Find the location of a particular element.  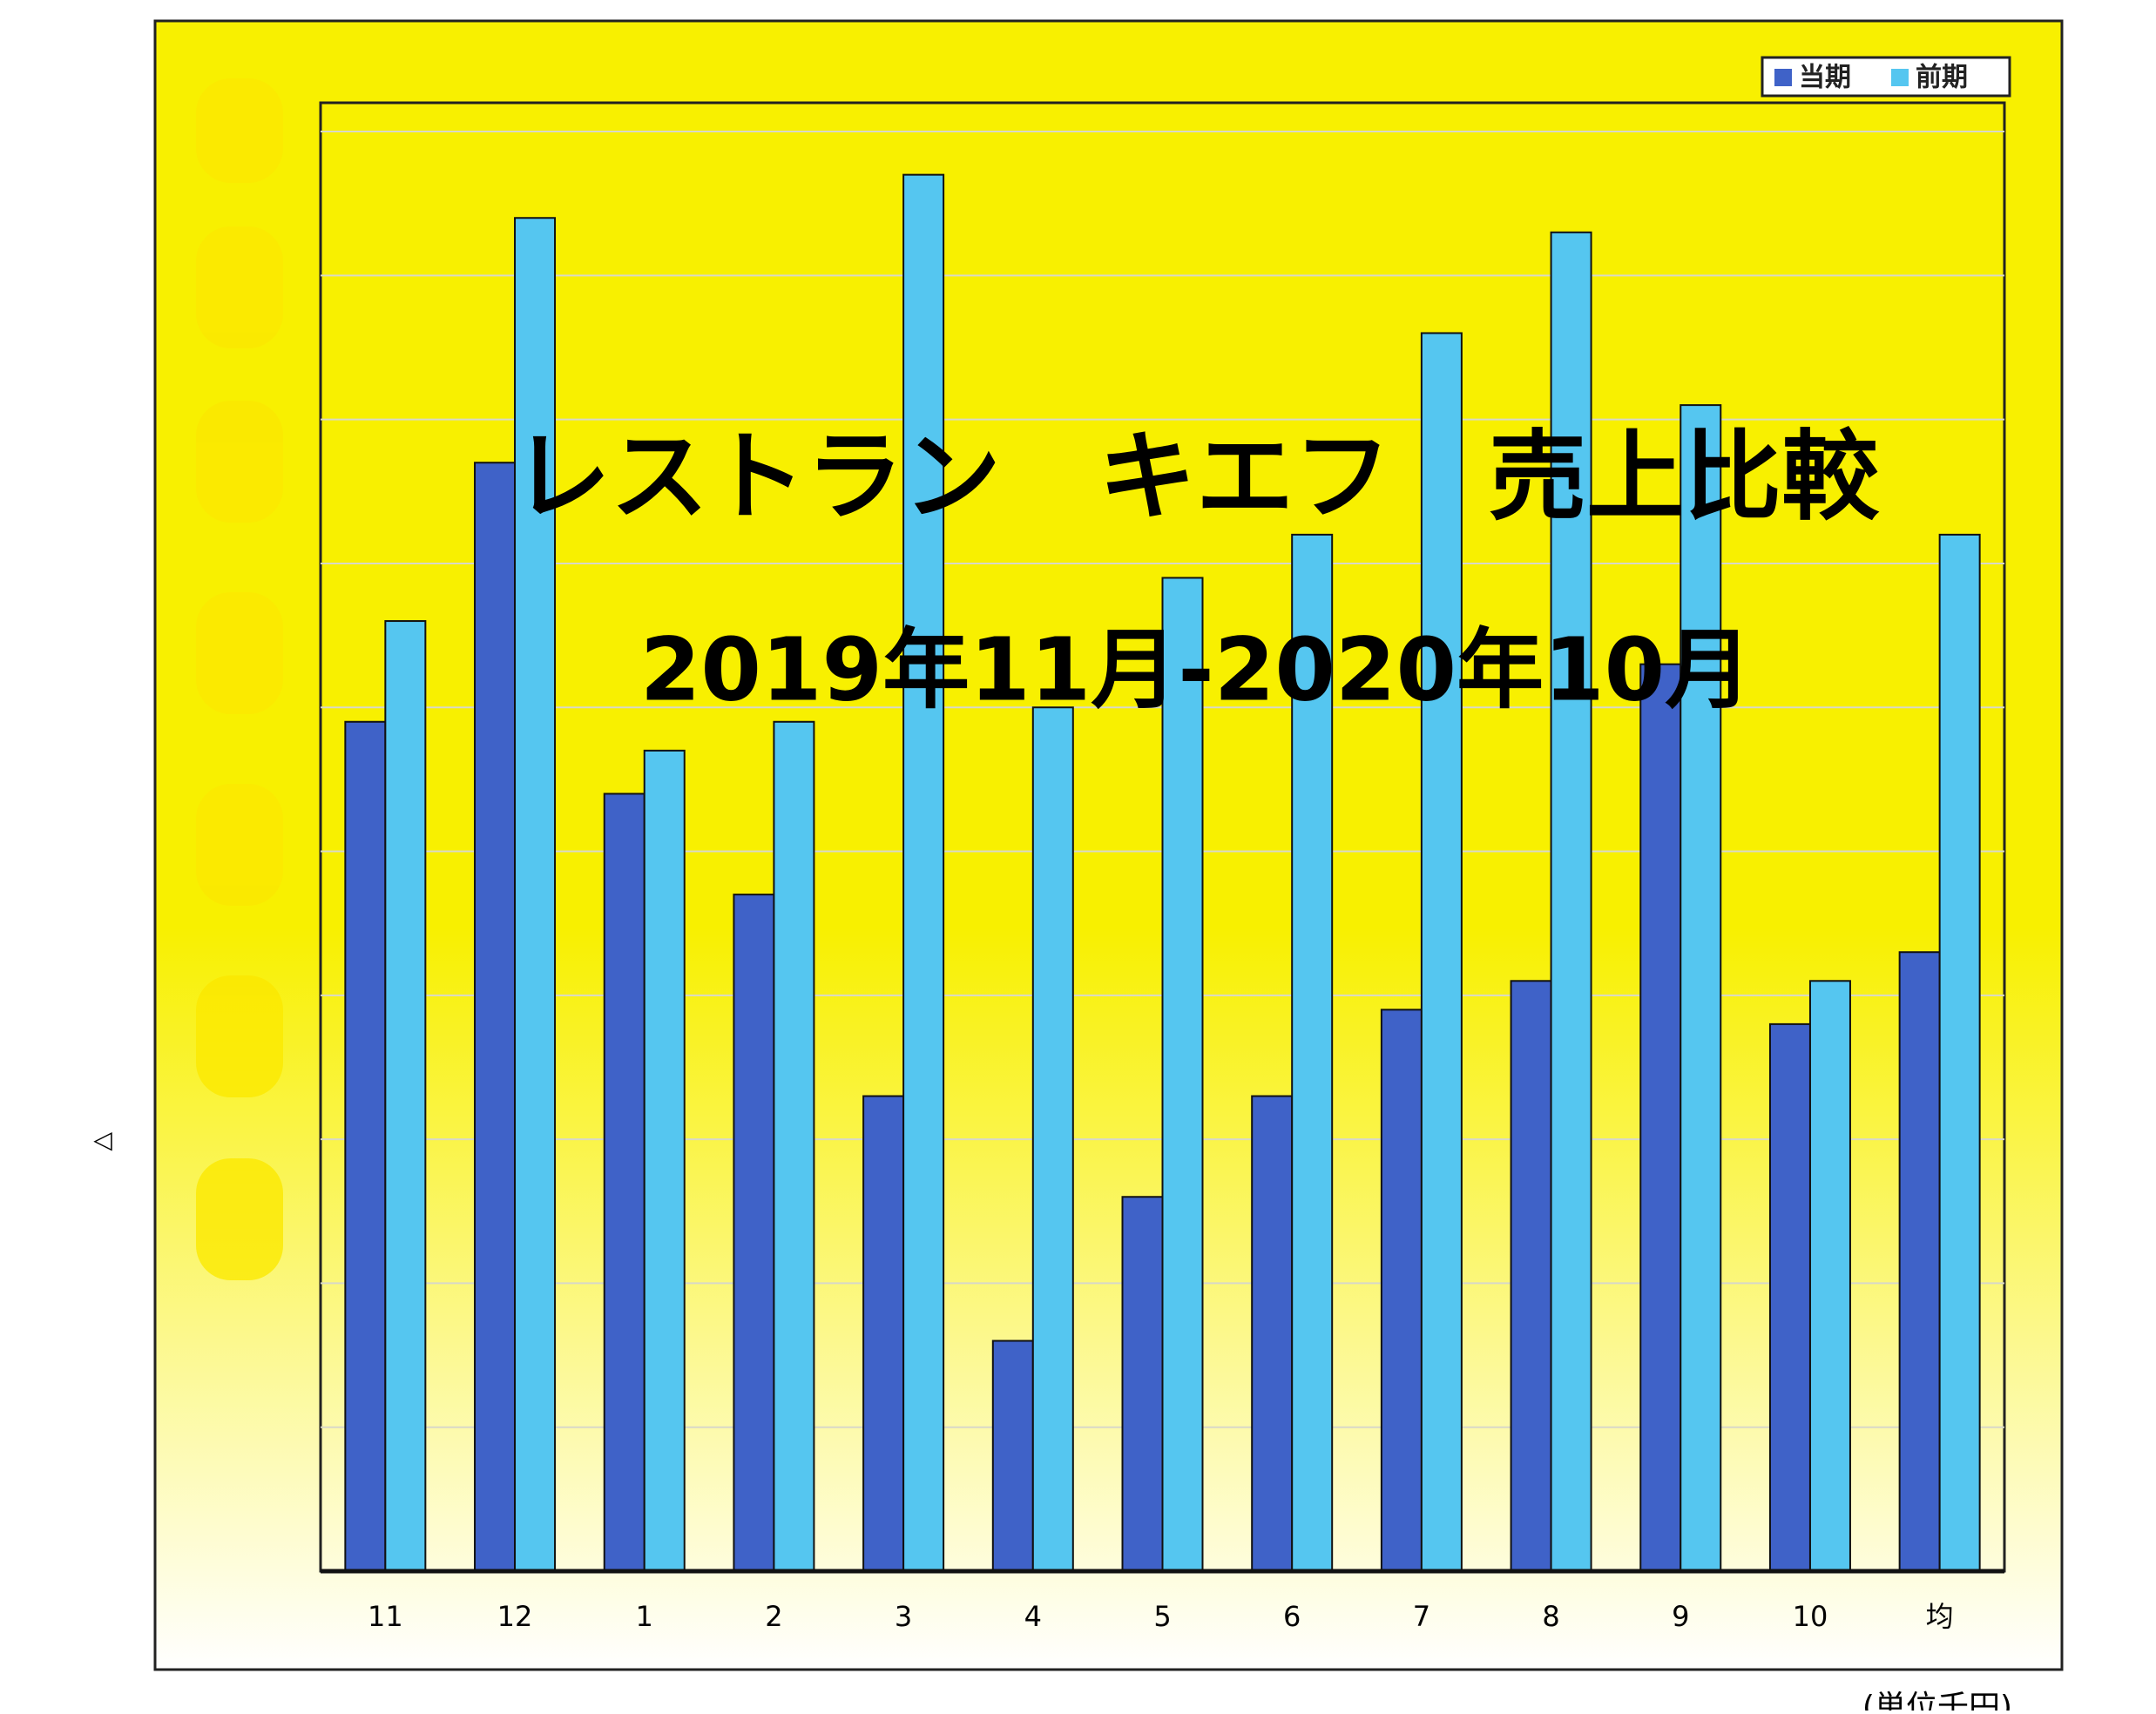

chart-title: レストラン キエフ 売上比較 is located at coordinates (1196, 478).